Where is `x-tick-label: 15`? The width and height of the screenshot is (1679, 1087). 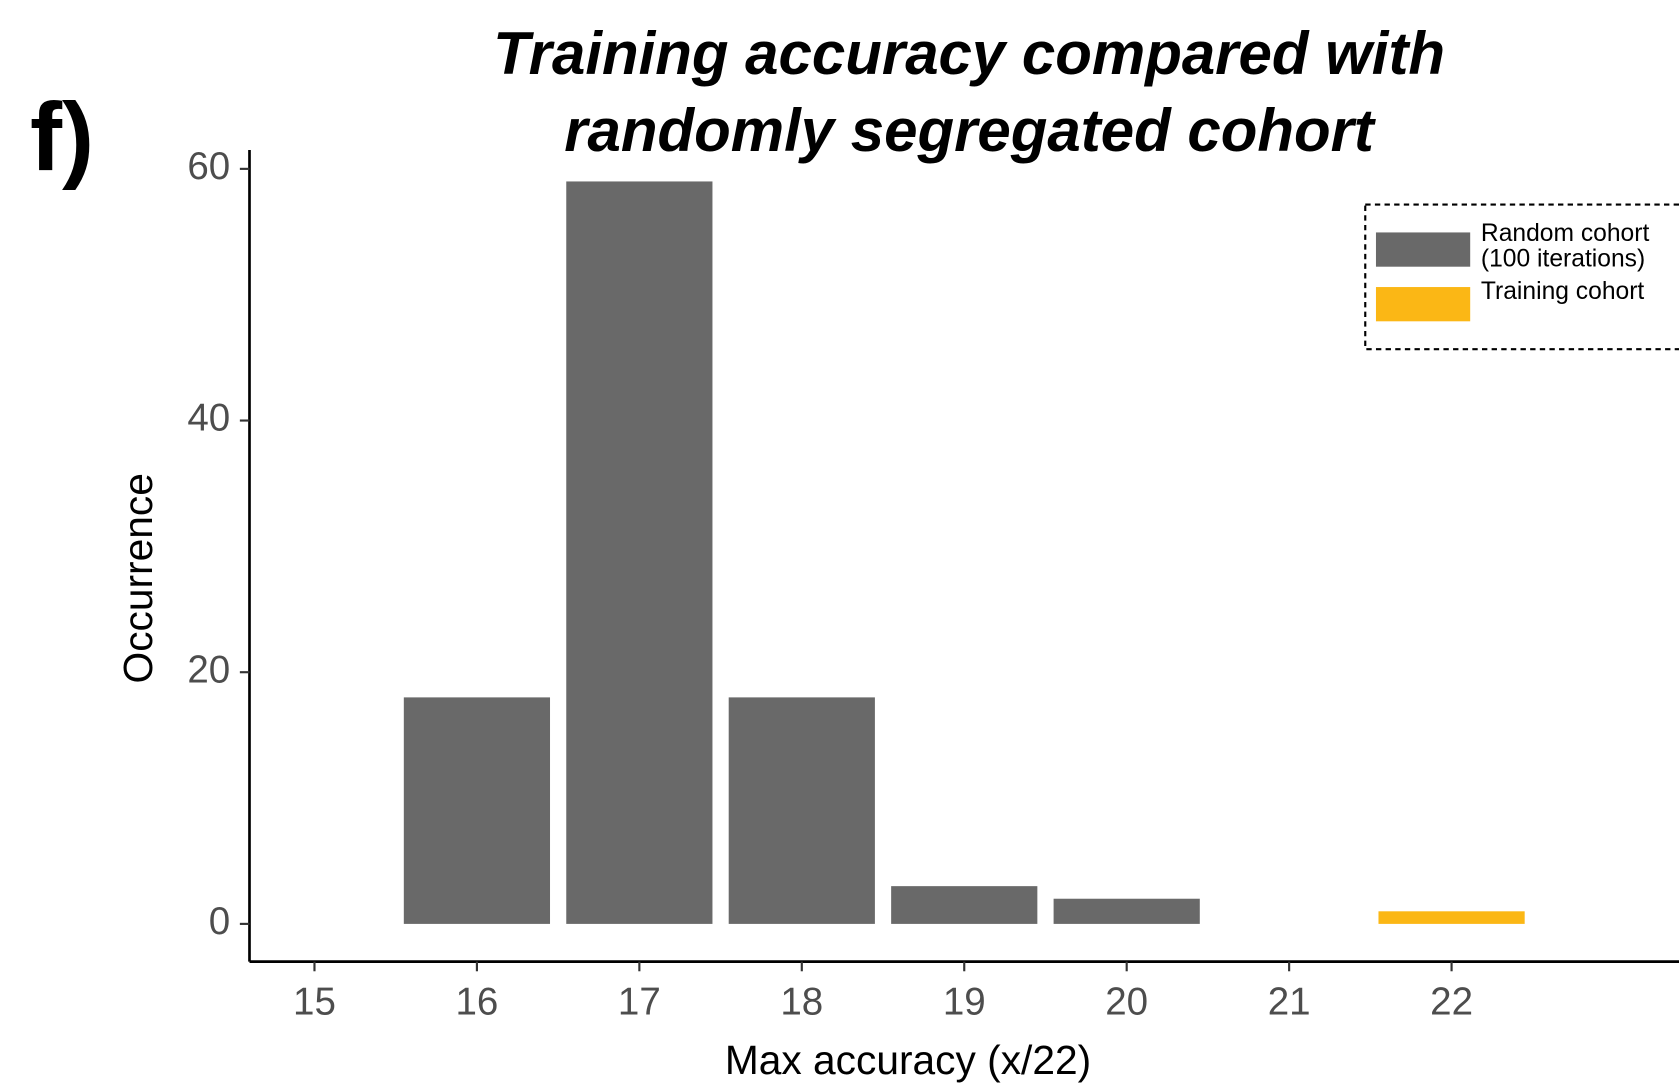 x-tick-label: 15 is located at coordinates (314, 1002).